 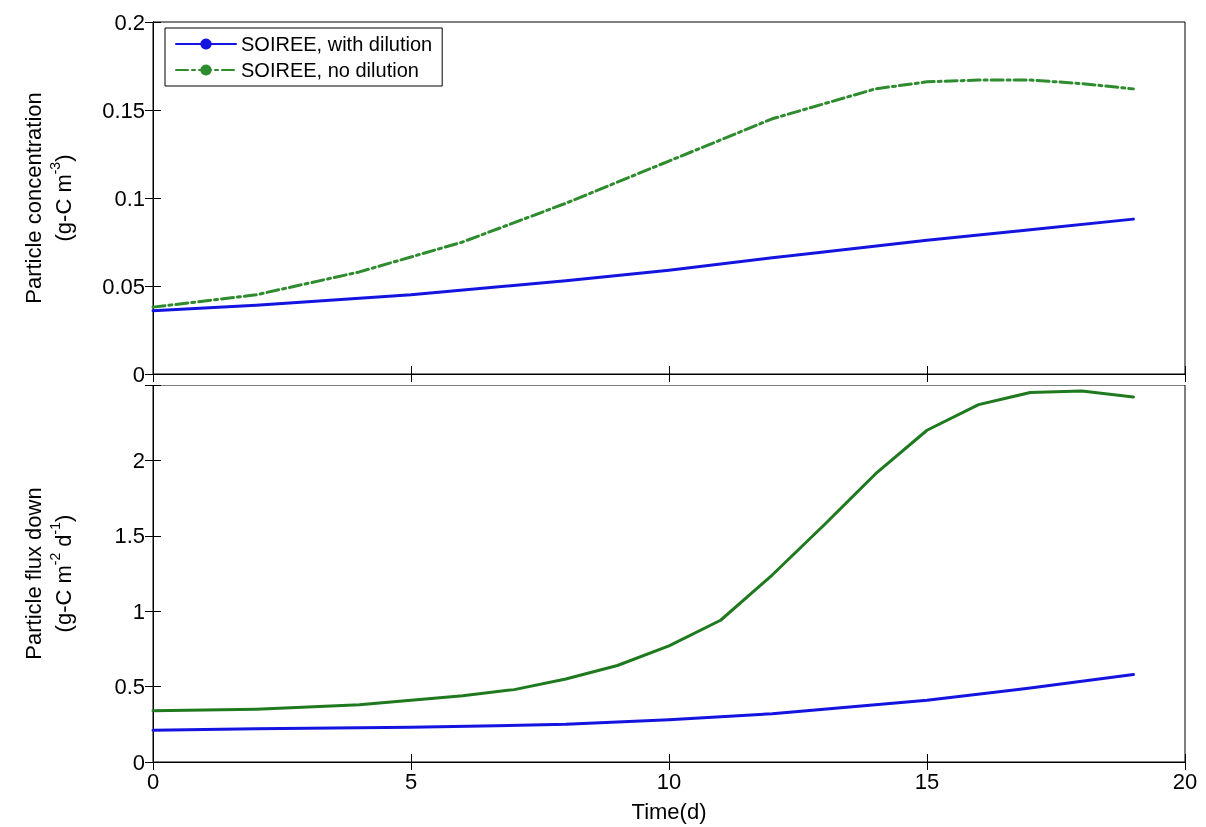 I want to click on legend-label: SOIREE, with dilution, so click(x=337, y=44).